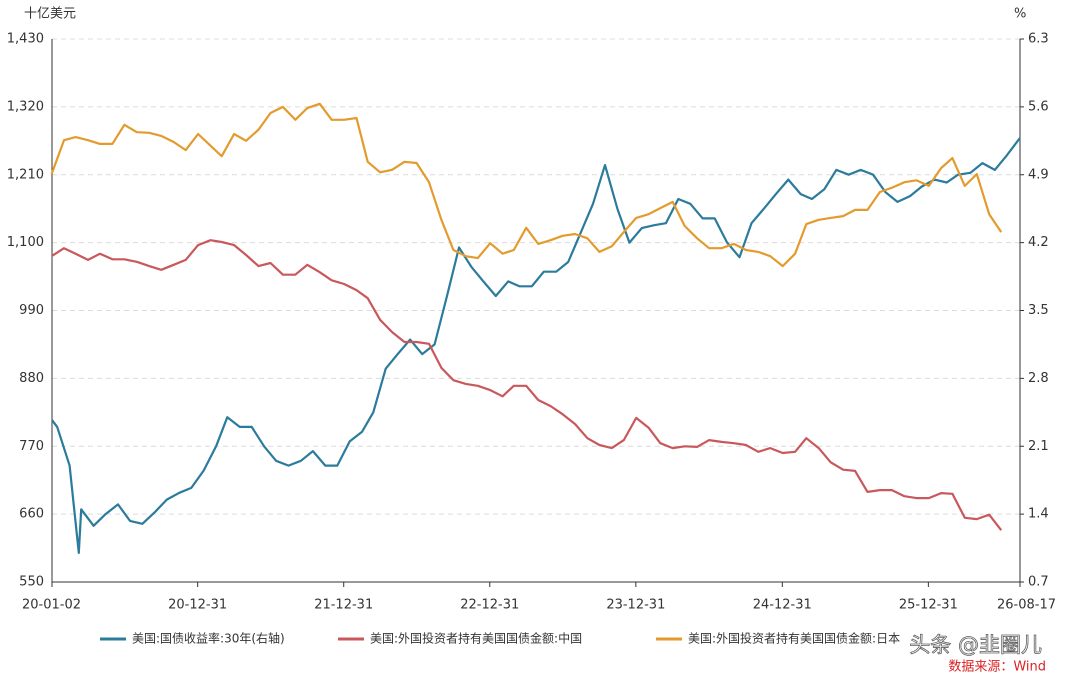  What do you see at coordinates (31, 582) in the screenshot?
I see `y-tick-label: 550` at bounding box center [31, 582].